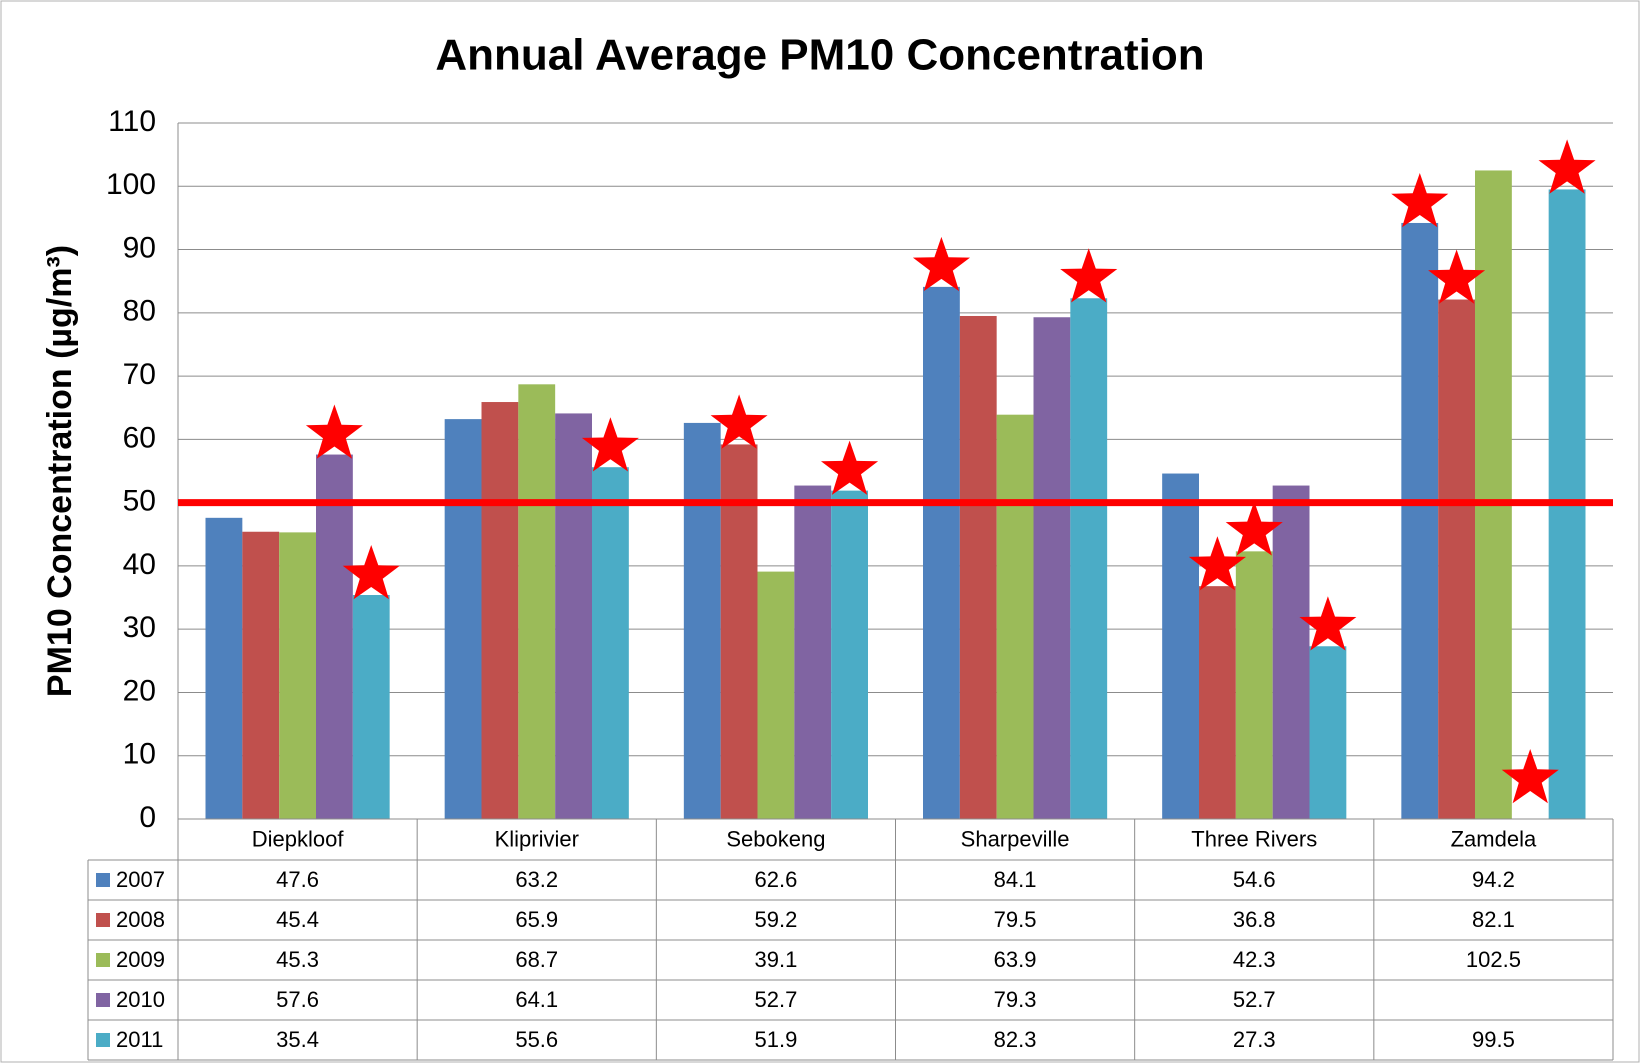 Image resolution: width=1640 pixels, height=1063 pixels. I want to click on x-tick-label: Sebokeng, so click(775, 838).